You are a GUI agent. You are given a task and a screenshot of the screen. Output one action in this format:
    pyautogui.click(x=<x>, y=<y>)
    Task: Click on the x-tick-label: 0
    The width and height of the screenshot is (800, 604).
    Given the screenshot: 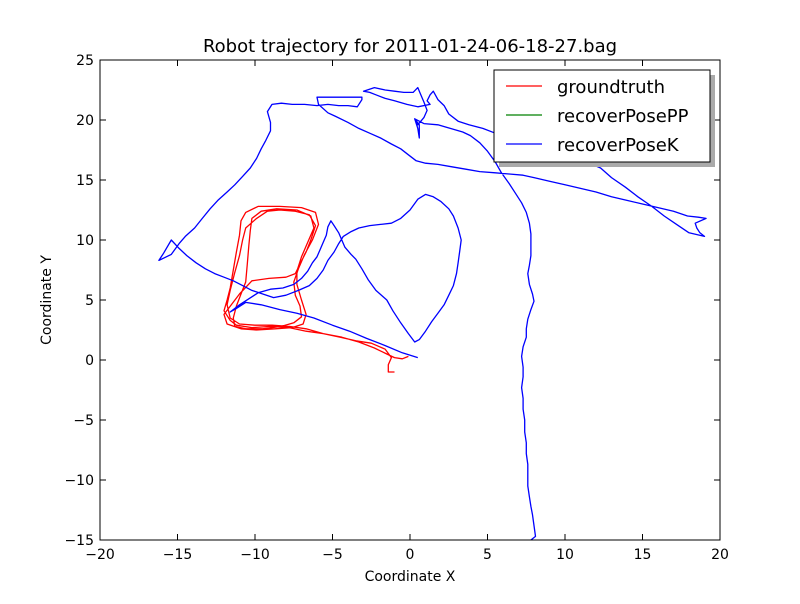 What is the action you would take?
    pyautogui.click(x=410, y=555)
    